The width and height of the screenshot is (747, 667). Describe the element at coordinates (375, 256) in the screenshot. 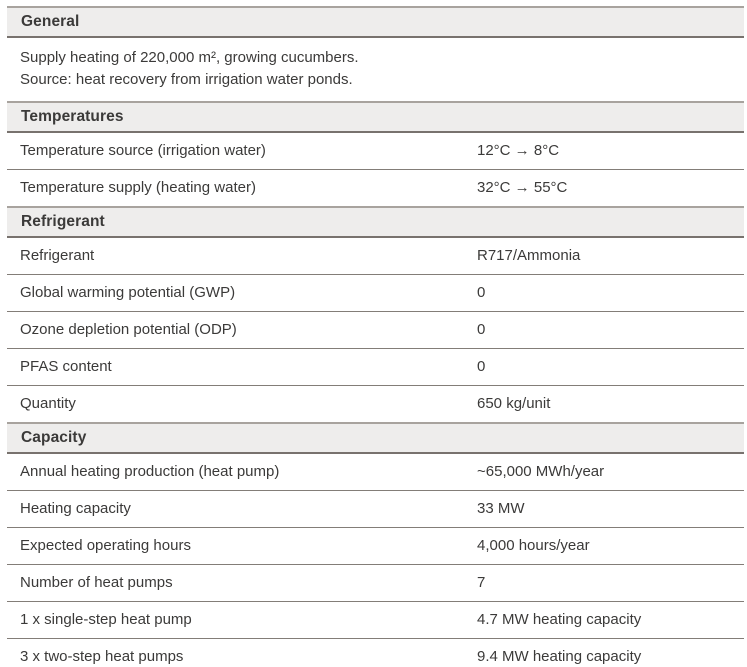

I see `table-row: Refrigerant R717/Ammonia` at that location.